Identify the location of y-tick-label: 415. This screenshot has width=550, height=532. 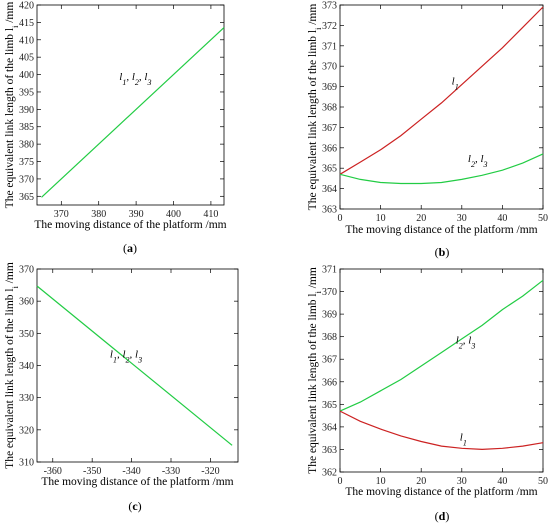
(26, 23).